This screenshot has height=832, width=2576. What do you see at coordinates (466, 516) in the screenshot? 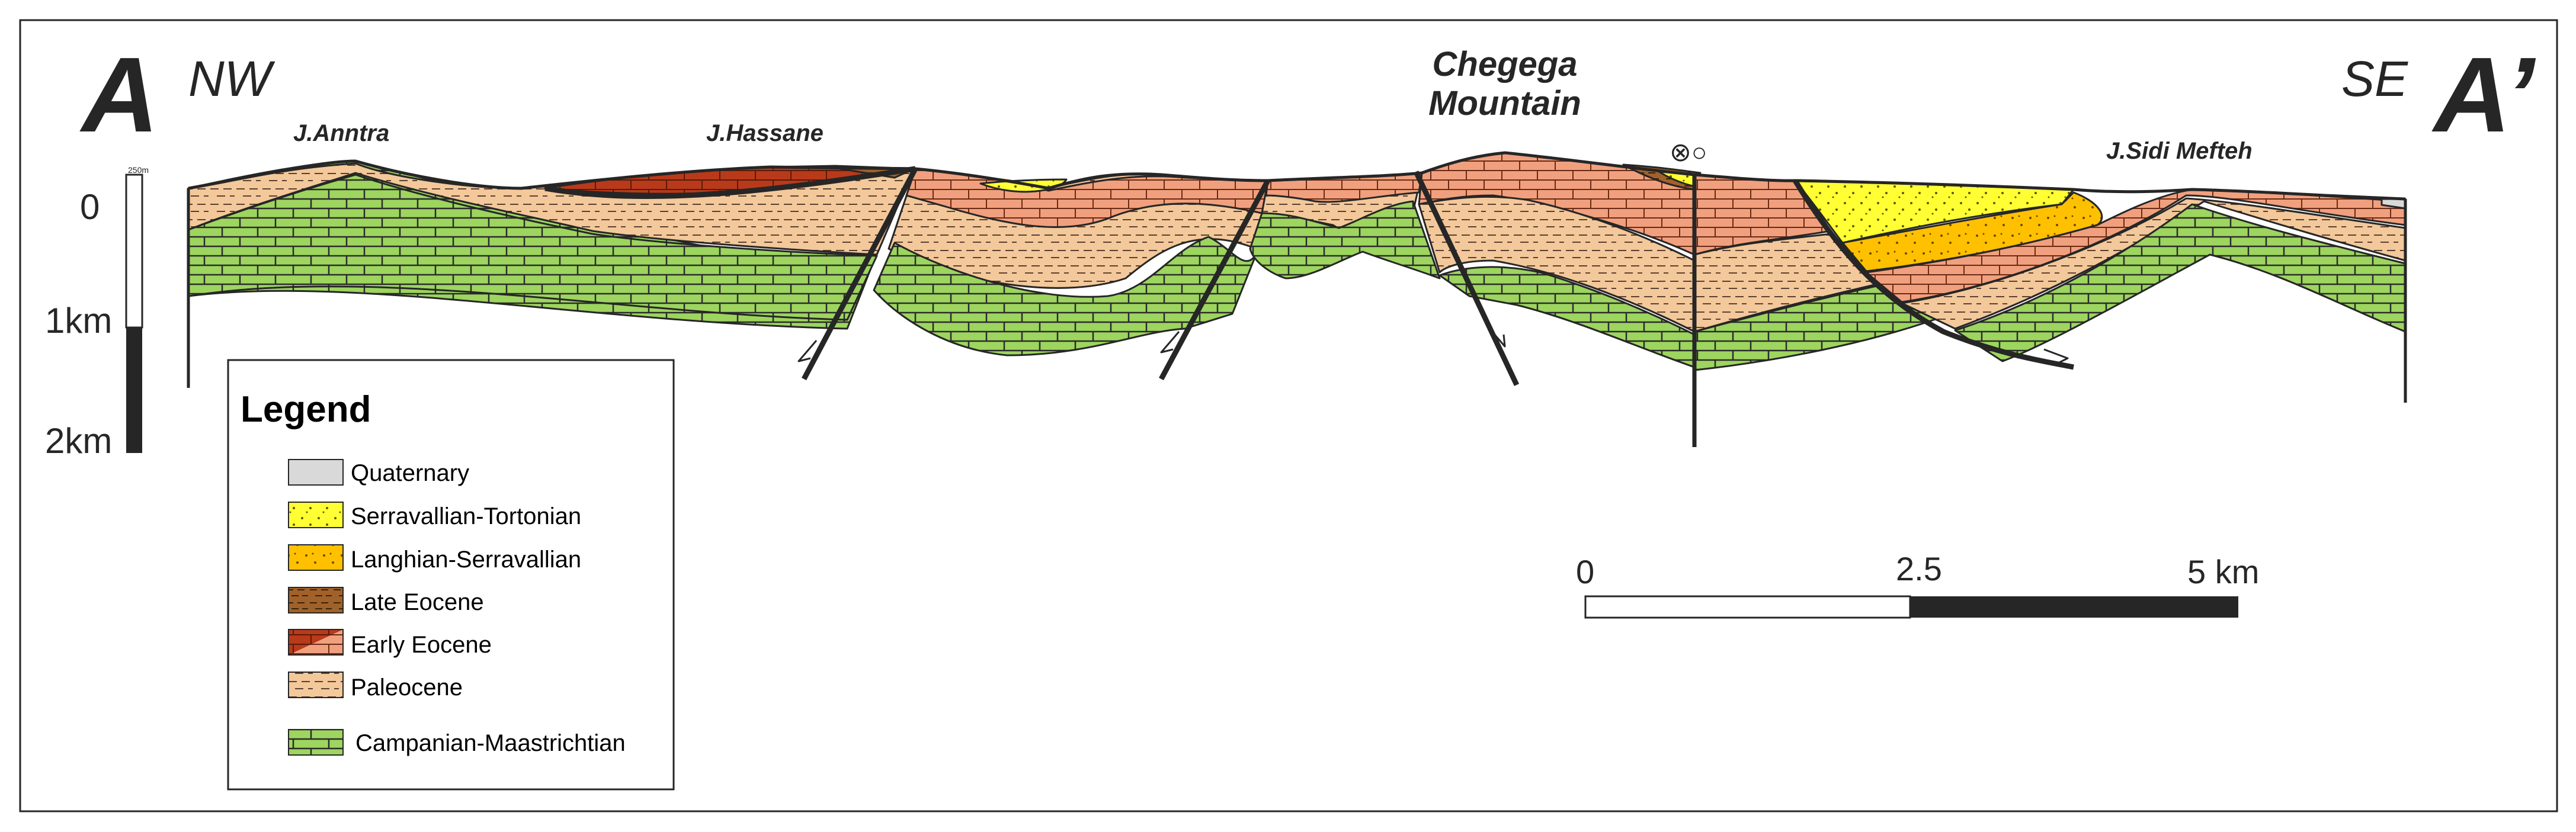
I see `legend-label-serravallian-tortonian: Serravallian-Tortonian` at bounding box center [466, 516].